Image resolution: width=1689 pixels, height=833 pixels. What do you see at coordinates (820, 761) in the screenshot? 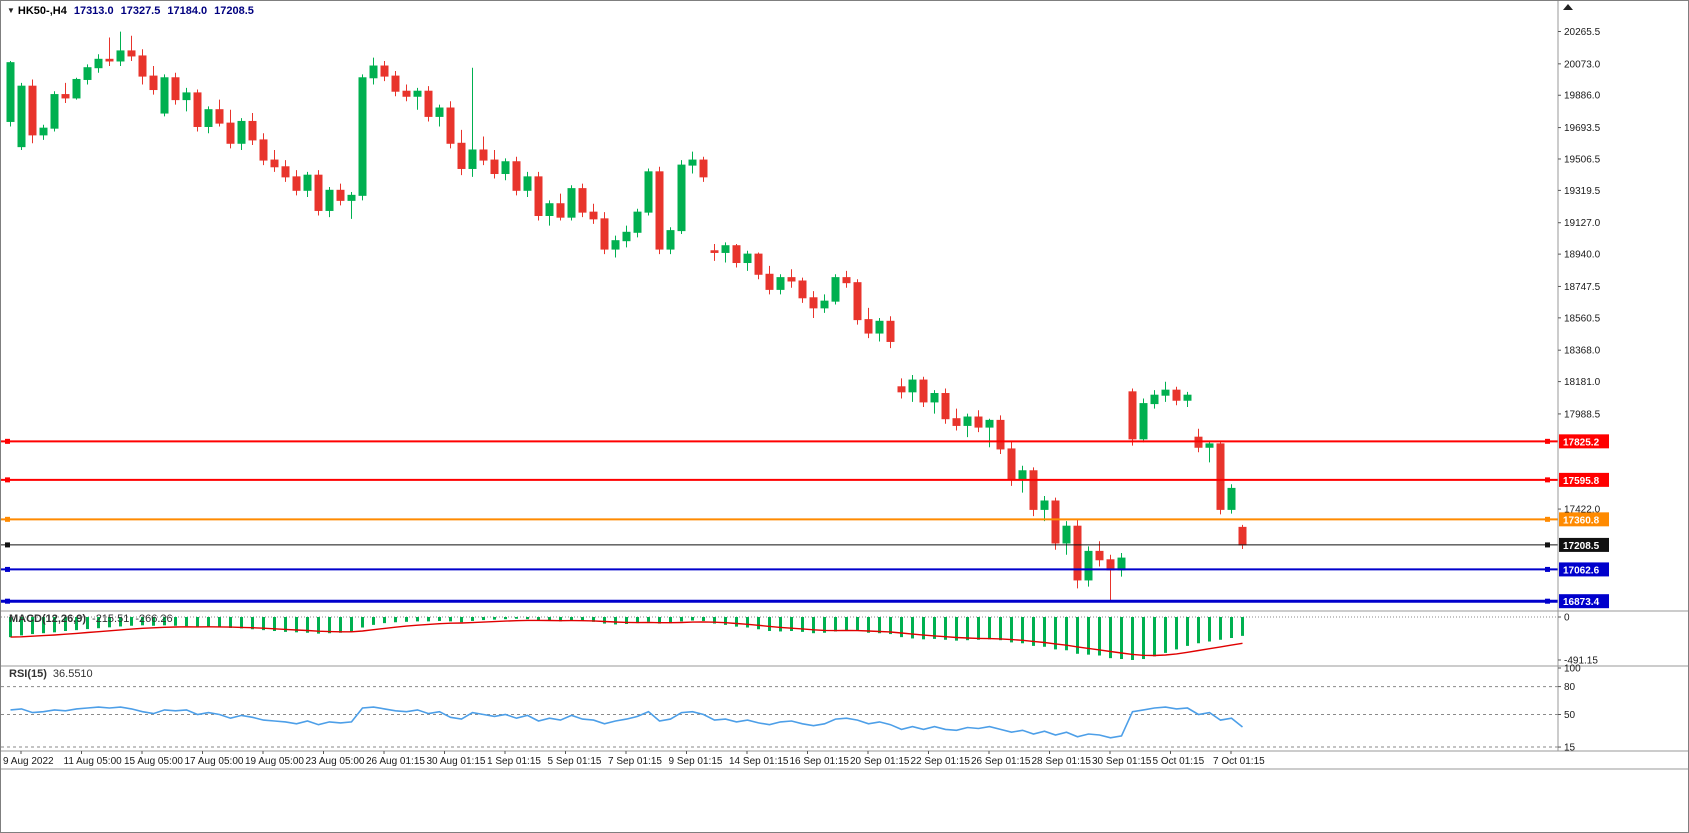
I see `time-tick-label: 16 Sep 01:15` at bounding box center [820, 761].